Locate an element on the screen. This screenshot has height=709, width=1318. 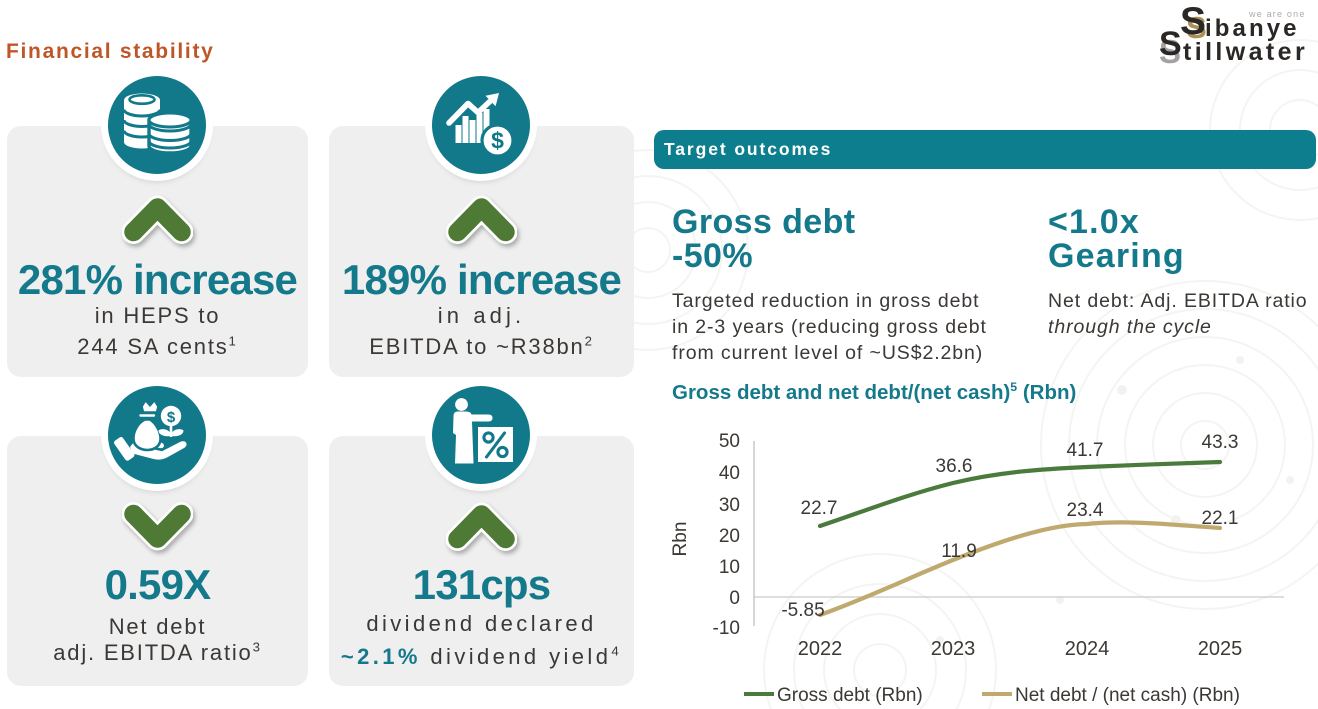
svg-text: -10 is located at coordinates (726, 628).